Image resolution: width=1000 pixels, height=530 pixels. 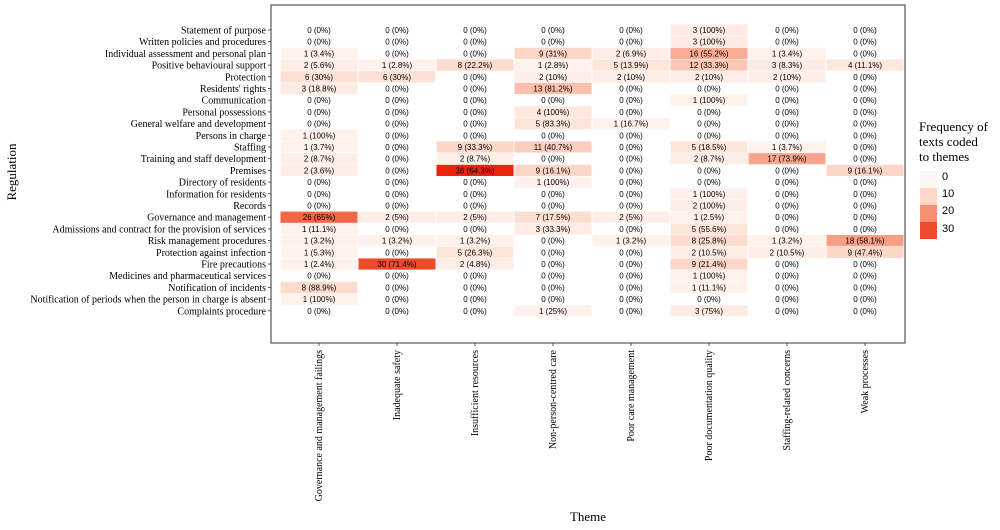 I want to click on row-label: Positive behavioural support, so click(x=209, y=66).